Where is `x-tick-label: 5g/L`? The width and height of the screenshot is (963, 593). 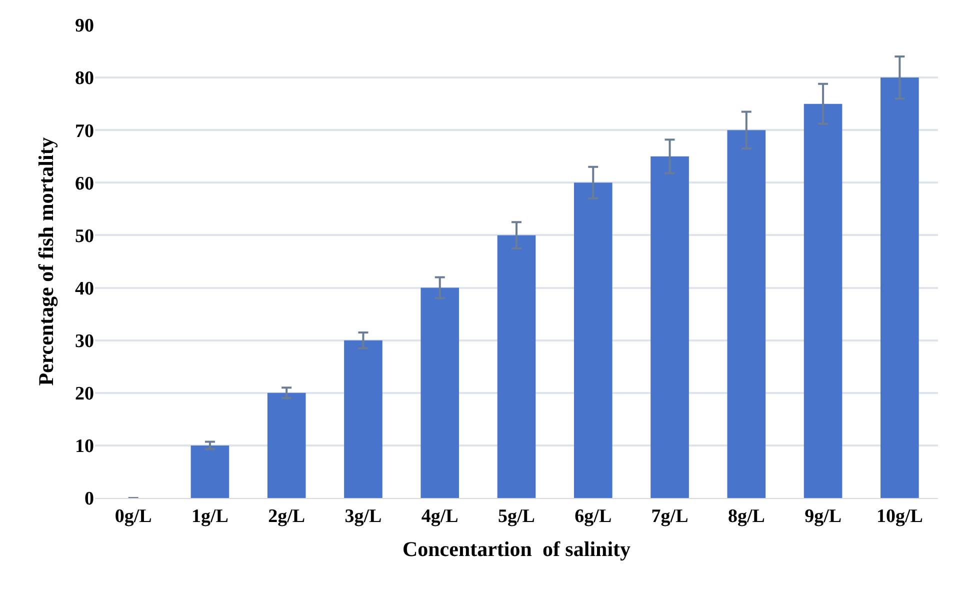
x-tick-label: 5g/L is located at coordinates (516, 516).